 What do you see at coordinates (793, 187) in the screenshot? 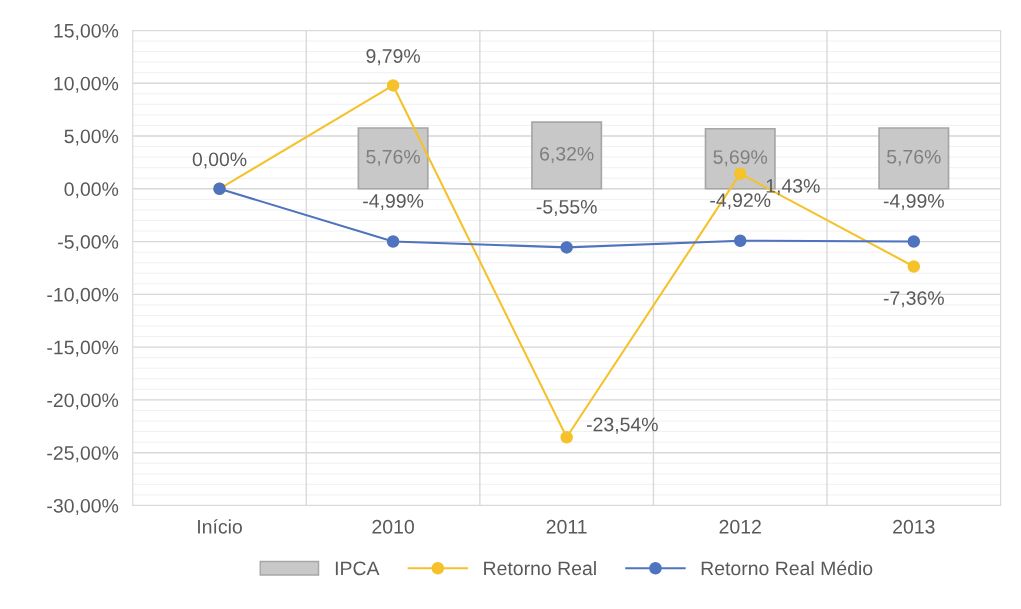
I see `data-label: 1,43%` at bounding box center [793, 187].